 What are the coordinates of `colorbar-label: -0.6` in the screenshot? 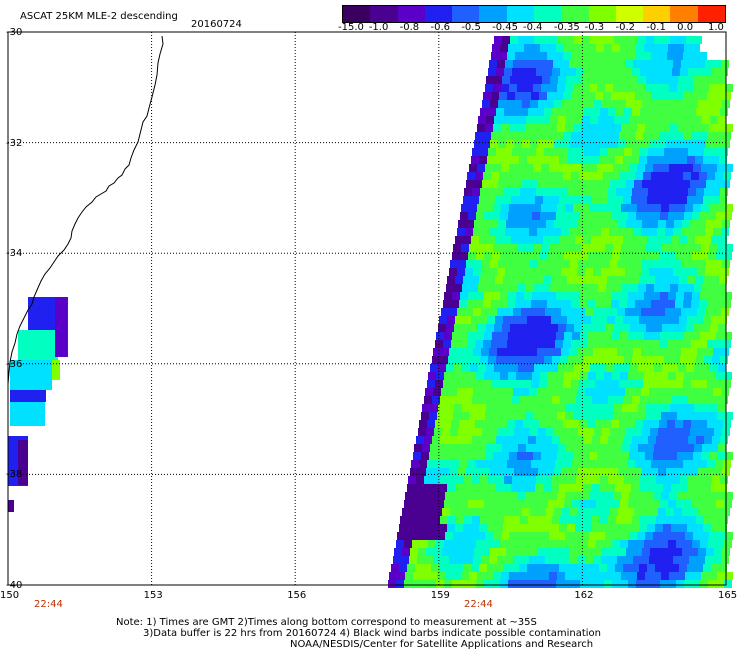 It's located at (440, 27).